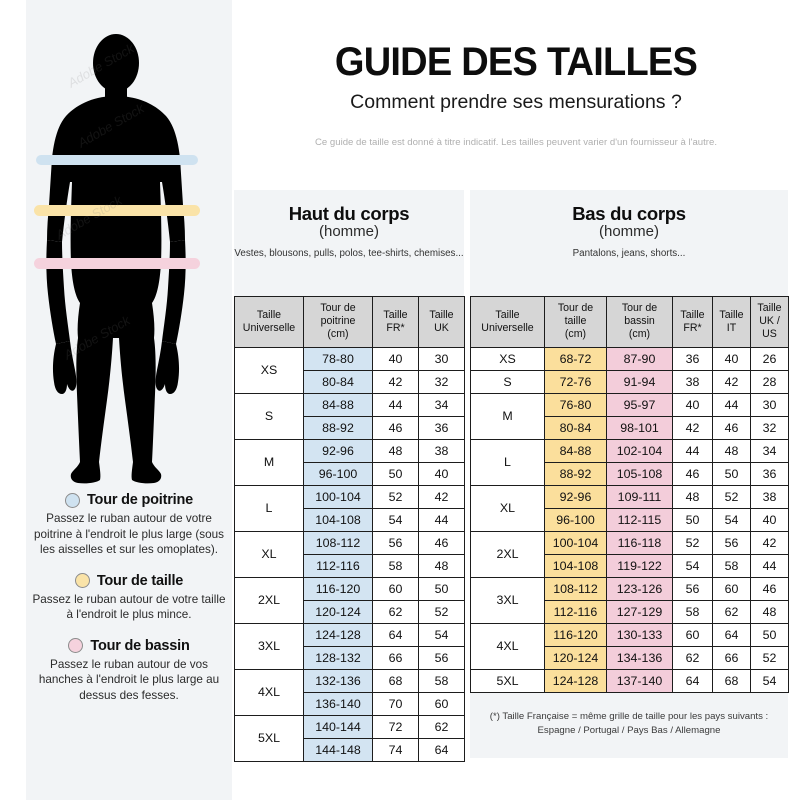  I want to click on table-cell: 28, so click(769, 381).